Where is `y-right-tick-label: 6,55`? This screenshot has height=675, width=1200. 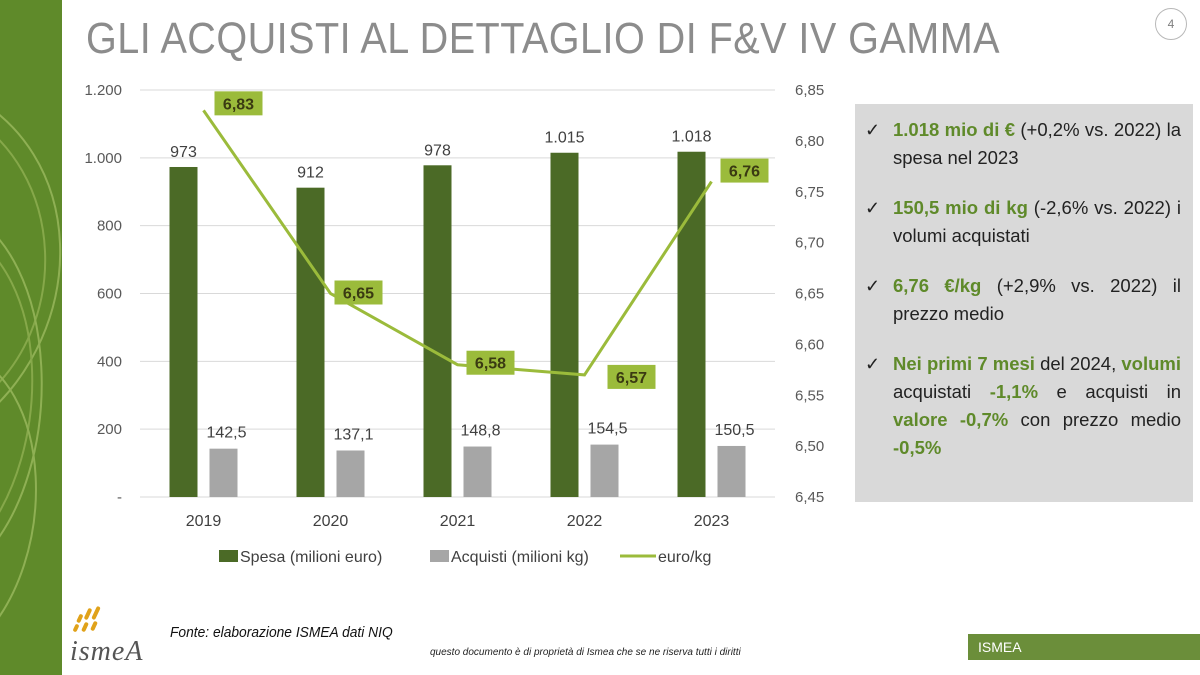 y-right-tick-label: 6,55 is located at coordinates (809, 395).